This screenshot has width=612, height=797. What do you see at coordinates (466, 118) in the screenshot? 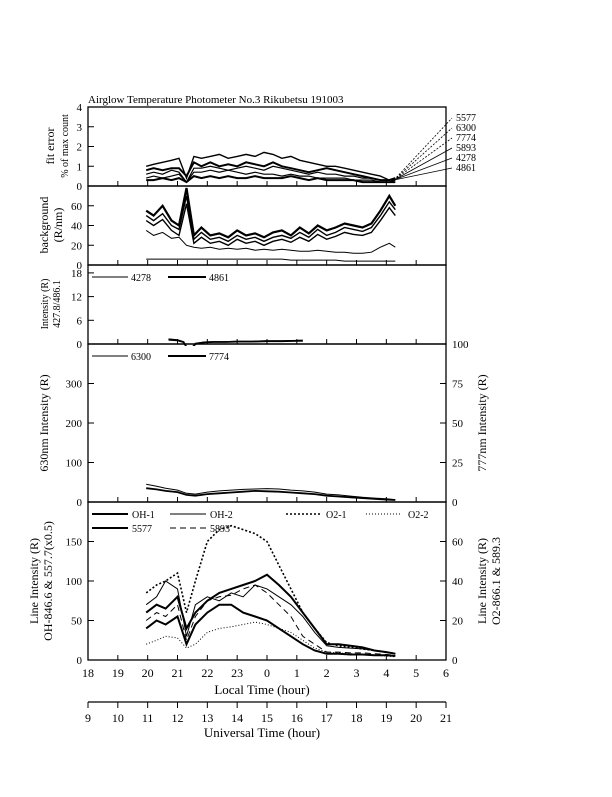
I see `fit-error-legend-label: 5577` at bounding box center [466, 118].